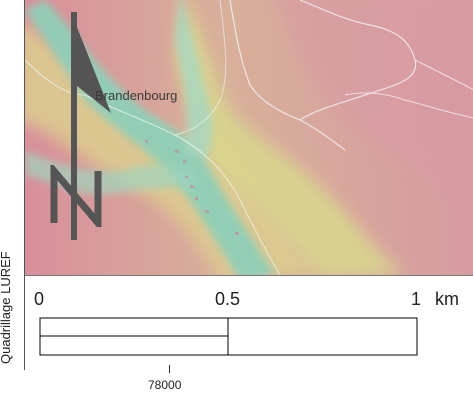  What do you see at coordinates (447, 299) in the screenshot?
I see `scale-unit: km` at bounding box center [447, 299].